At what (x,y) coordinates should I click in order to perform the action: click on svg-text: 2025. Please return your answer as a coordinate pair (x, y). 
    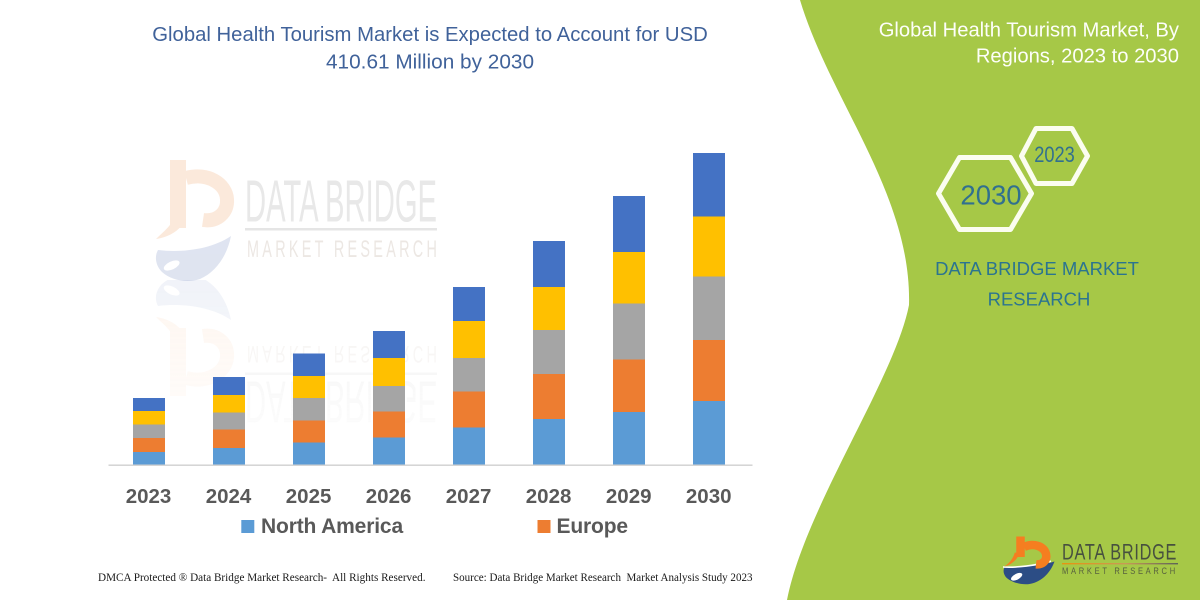
    Looking at the image, I should click on (309, 496).